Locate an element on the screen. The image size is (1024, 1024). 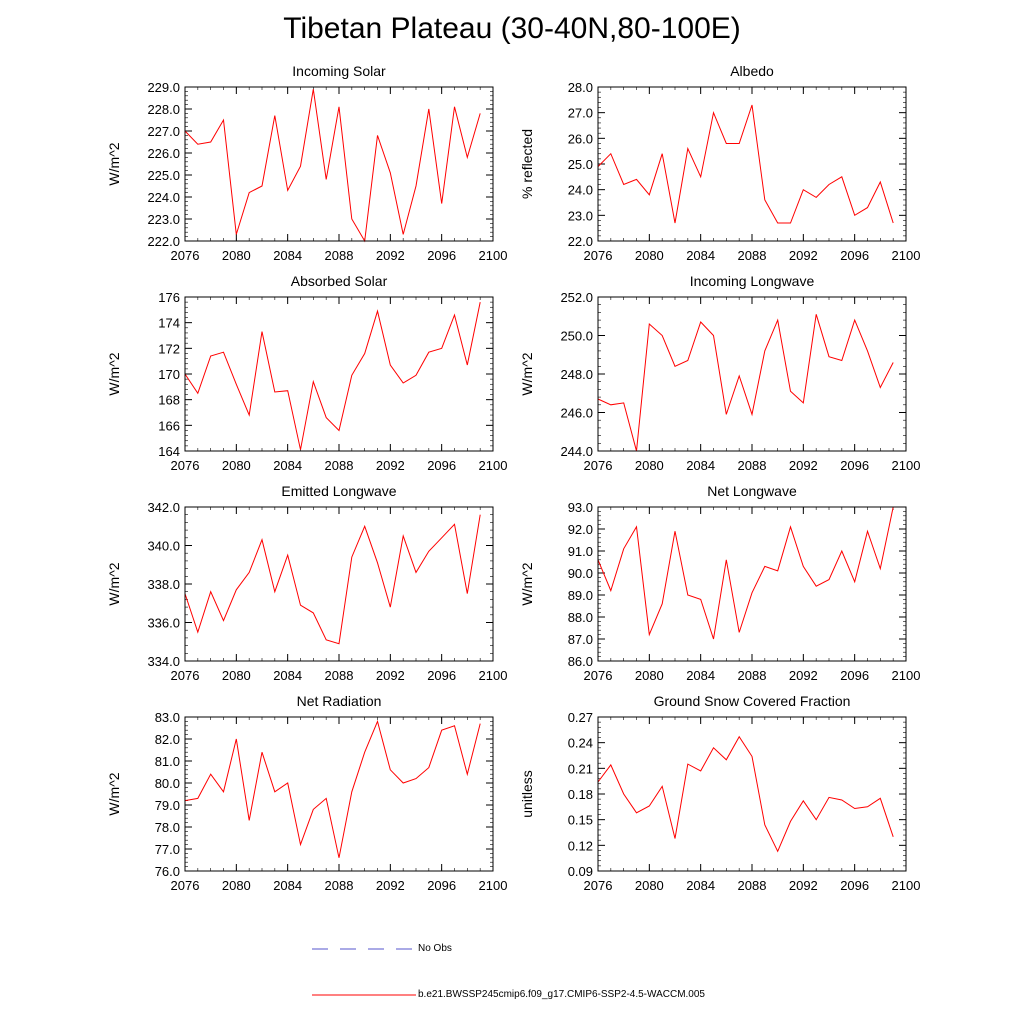
y-tick-label: 340.0 is located at coordinates (163, 546).